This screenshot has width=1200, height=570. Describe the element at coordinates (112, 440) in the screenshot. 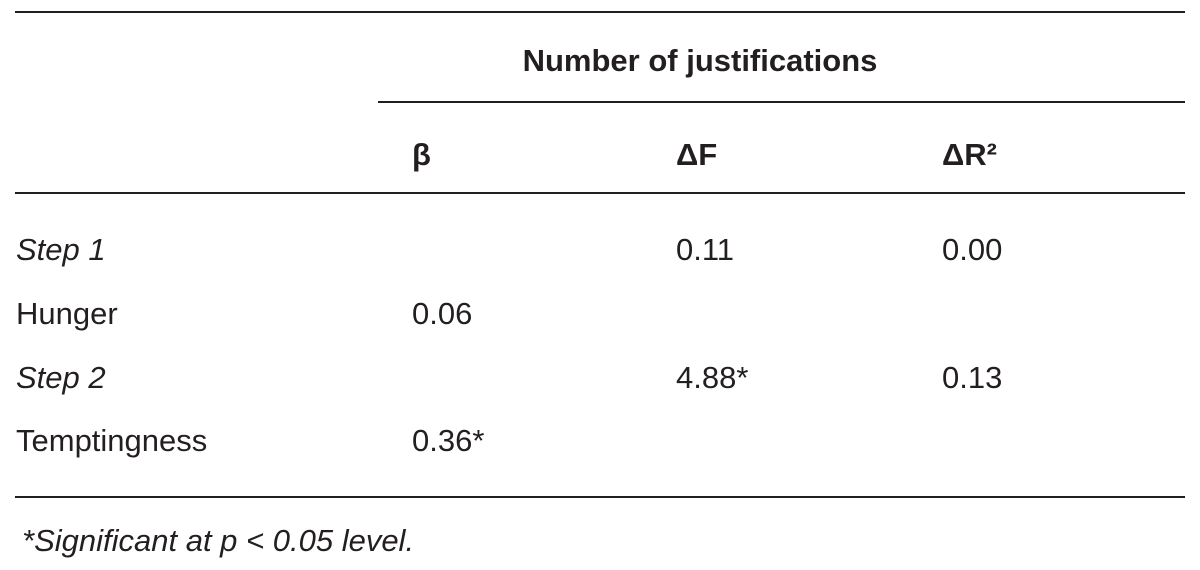

I see `row-label: Temptingness` at that location.